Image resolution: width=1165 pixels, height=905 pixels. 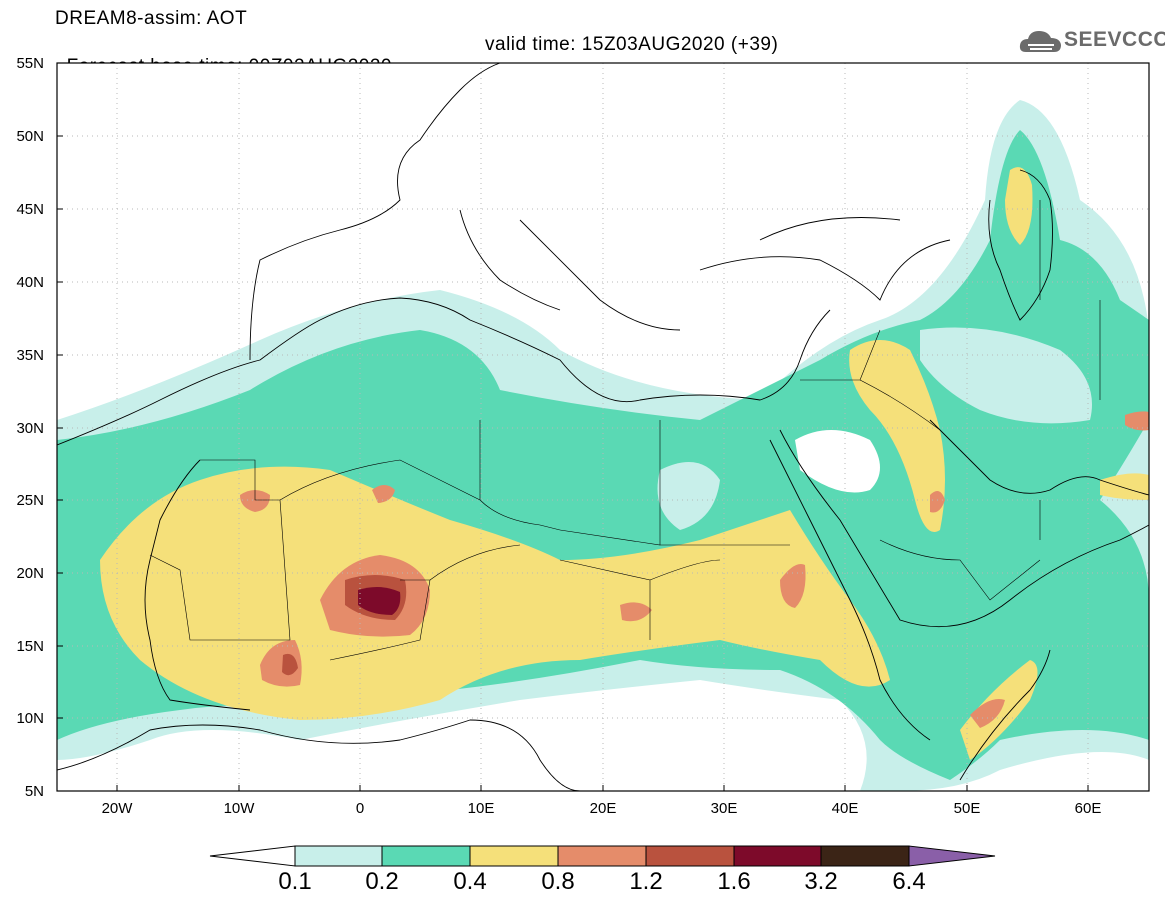 I want to click on colorbar-label: 1.2, so click(x=646, y=881).